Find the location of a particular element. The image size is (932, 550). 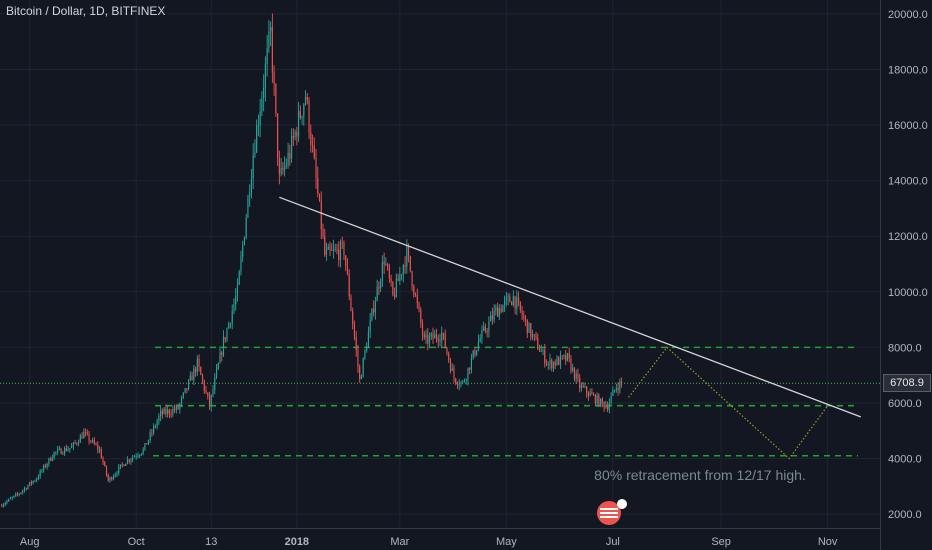

x-tick-label: Nov is located at coordinates (828, 542).